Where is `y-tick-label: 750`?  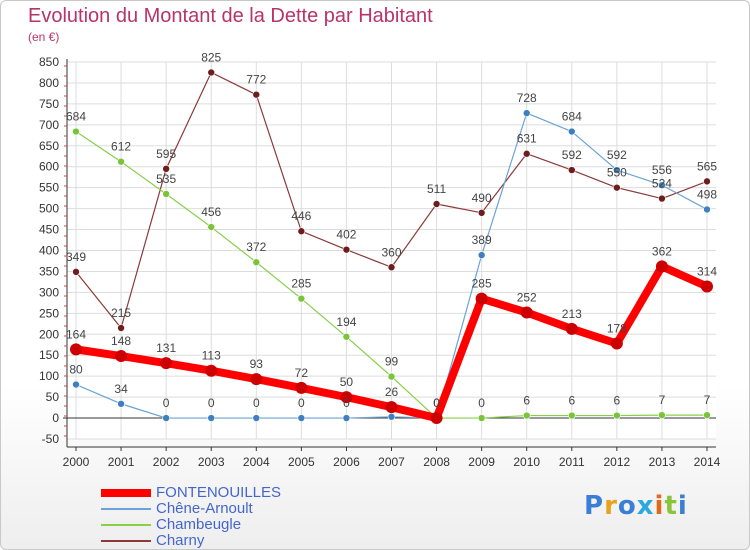
y-tick-label: 750 is located at coordinates (49, 104).